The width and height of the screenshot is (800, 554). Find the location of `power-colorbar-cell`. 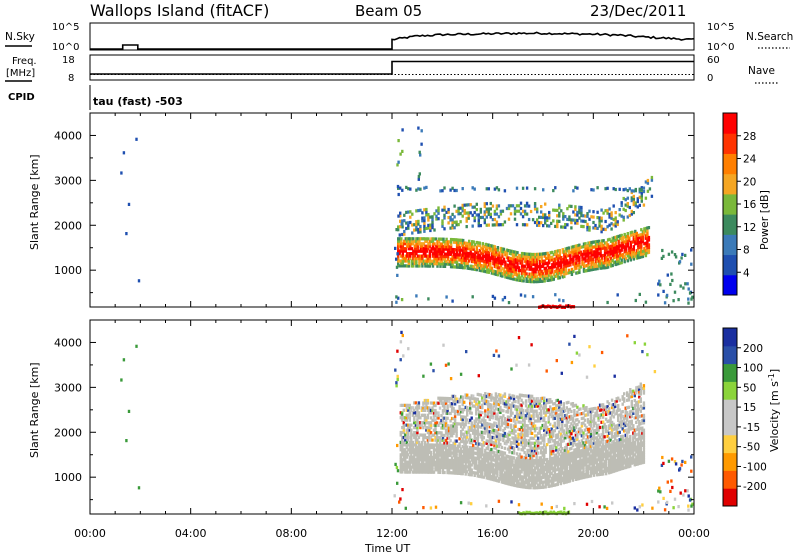

power-colorbar-cell is located at coordinates (730, 184).